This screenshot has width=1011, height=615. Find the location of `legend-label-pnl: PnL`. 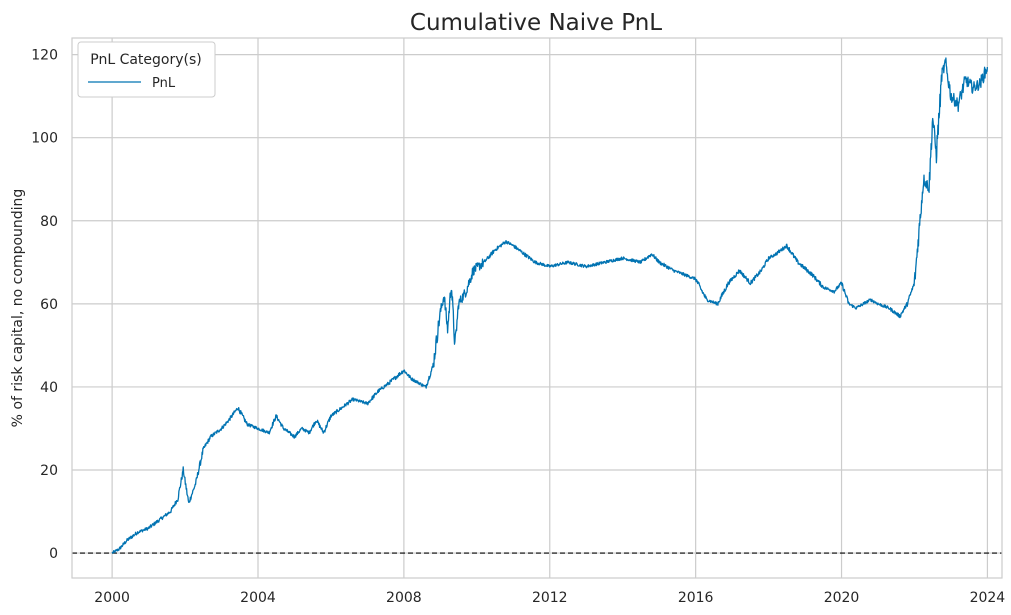

legend-label-pnl: PnL is located at coordinates (164, 83).